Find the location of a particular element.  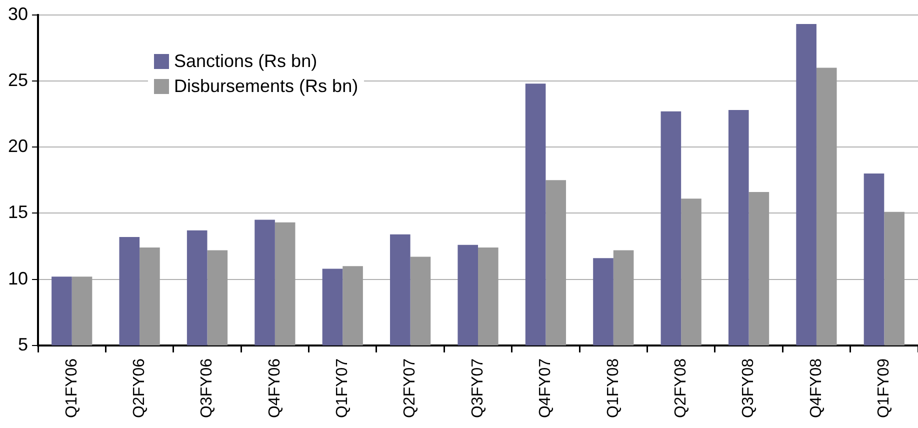

x-tick-label: Q4FY07 is located at coordinates (545, 388).